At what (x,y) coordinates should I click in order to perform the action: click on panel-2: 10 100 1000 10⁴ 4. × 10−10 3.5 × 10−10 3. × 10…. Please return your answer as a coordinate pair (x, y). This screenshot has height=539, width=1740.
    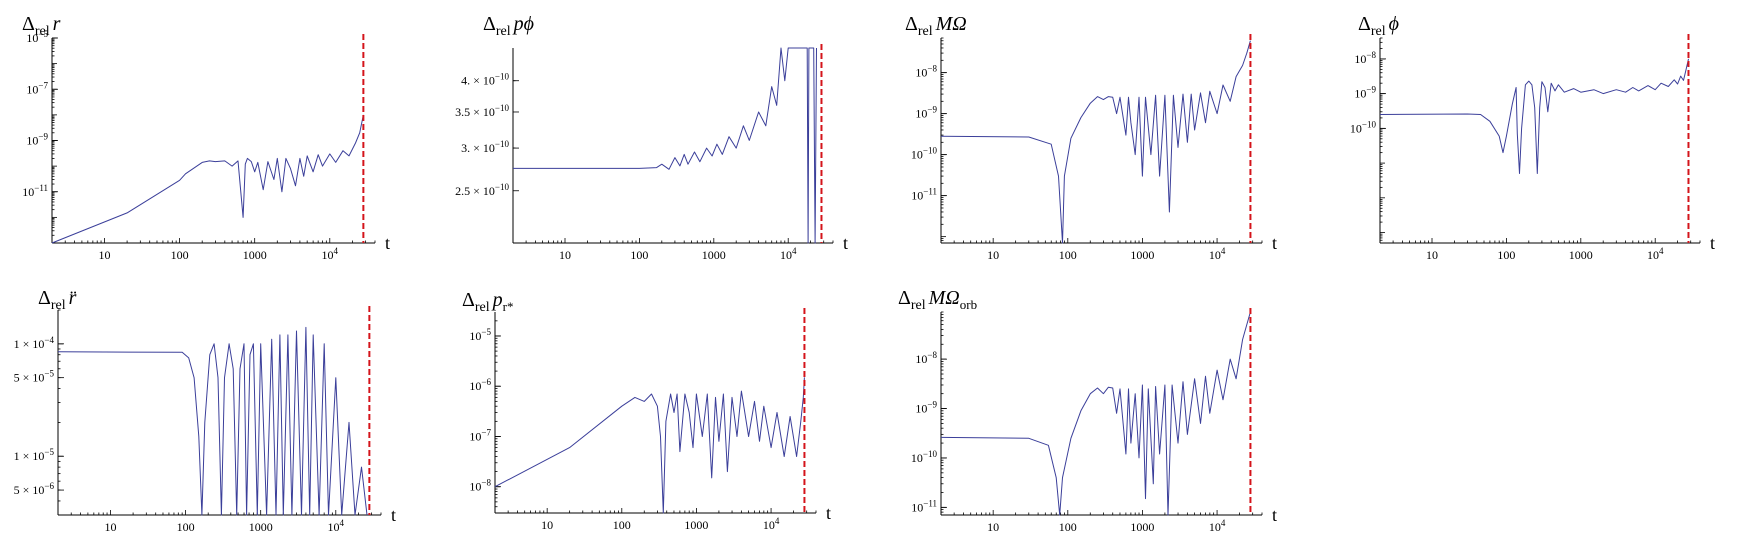
    Looking at the image, I should click on (651, 137).